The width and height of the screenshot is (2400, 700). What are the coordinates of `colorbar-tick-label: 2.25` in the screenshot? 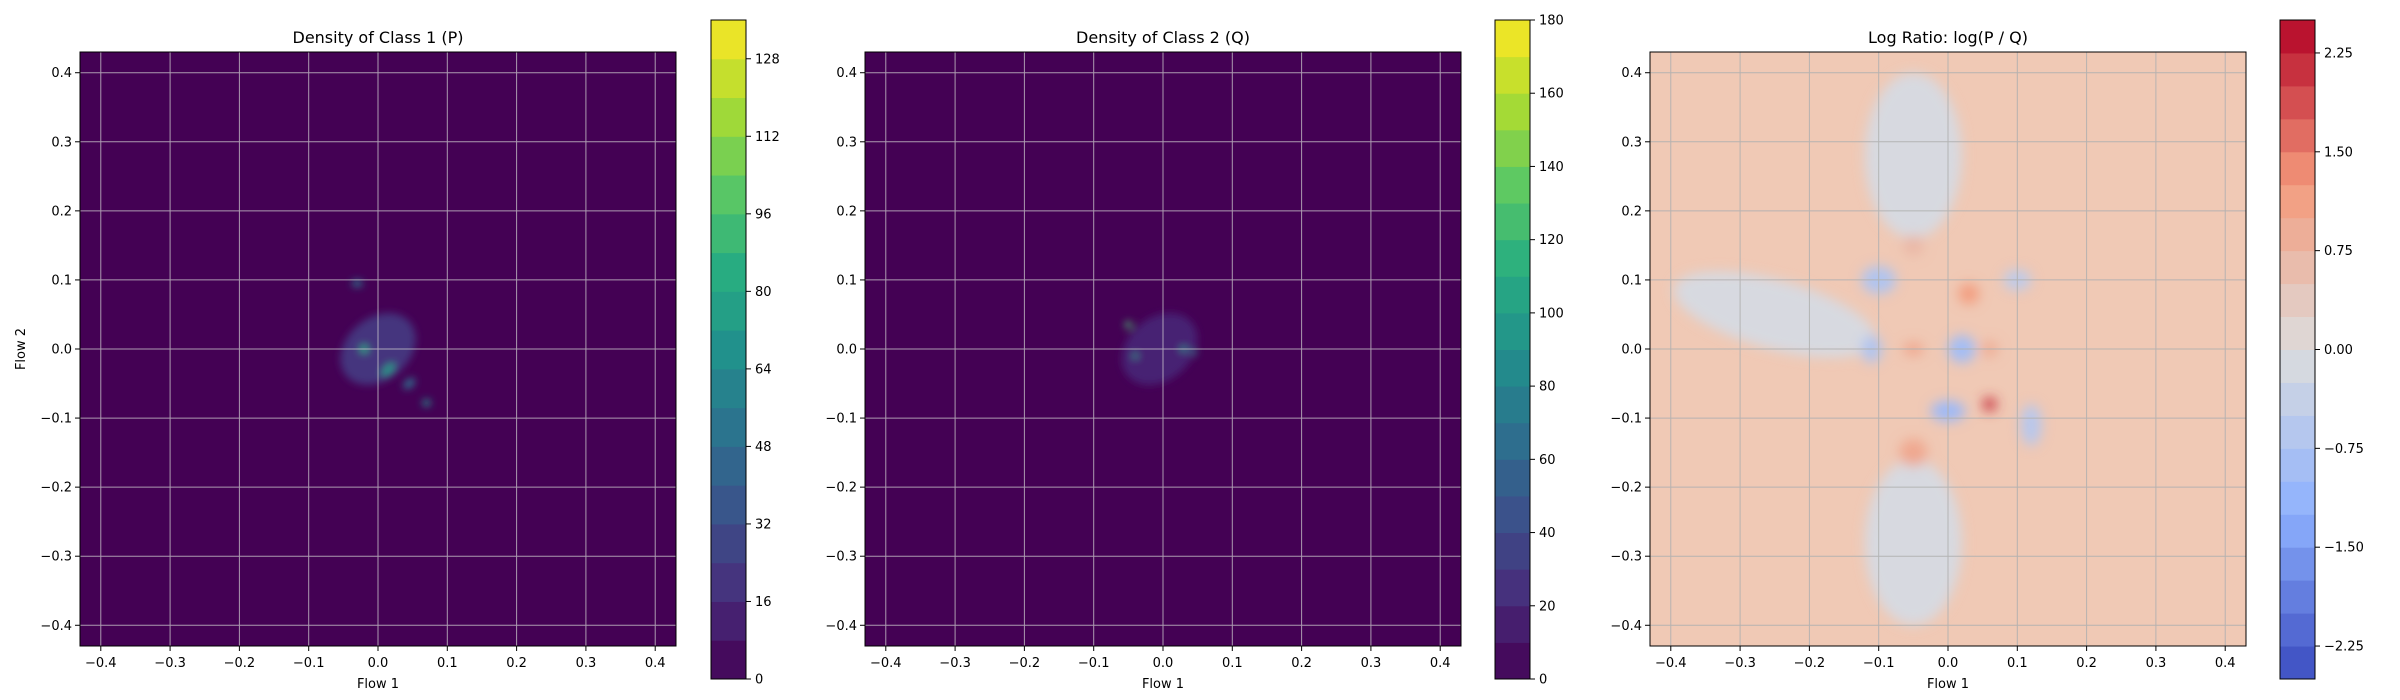 It's located at (2338, 53).